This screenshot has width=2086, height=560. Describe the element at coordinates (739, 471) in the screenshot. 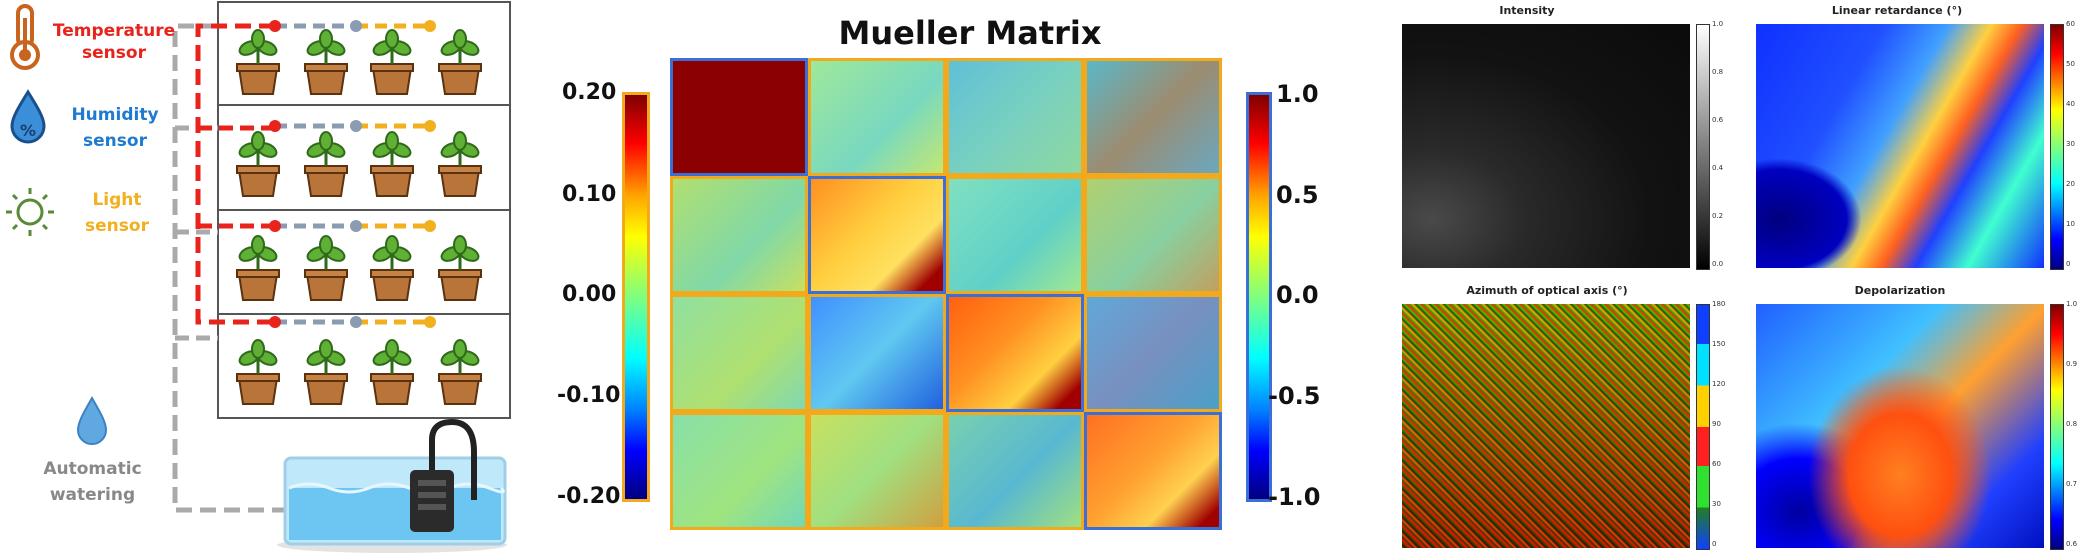

I see `mueller-tile-m41` at that location.